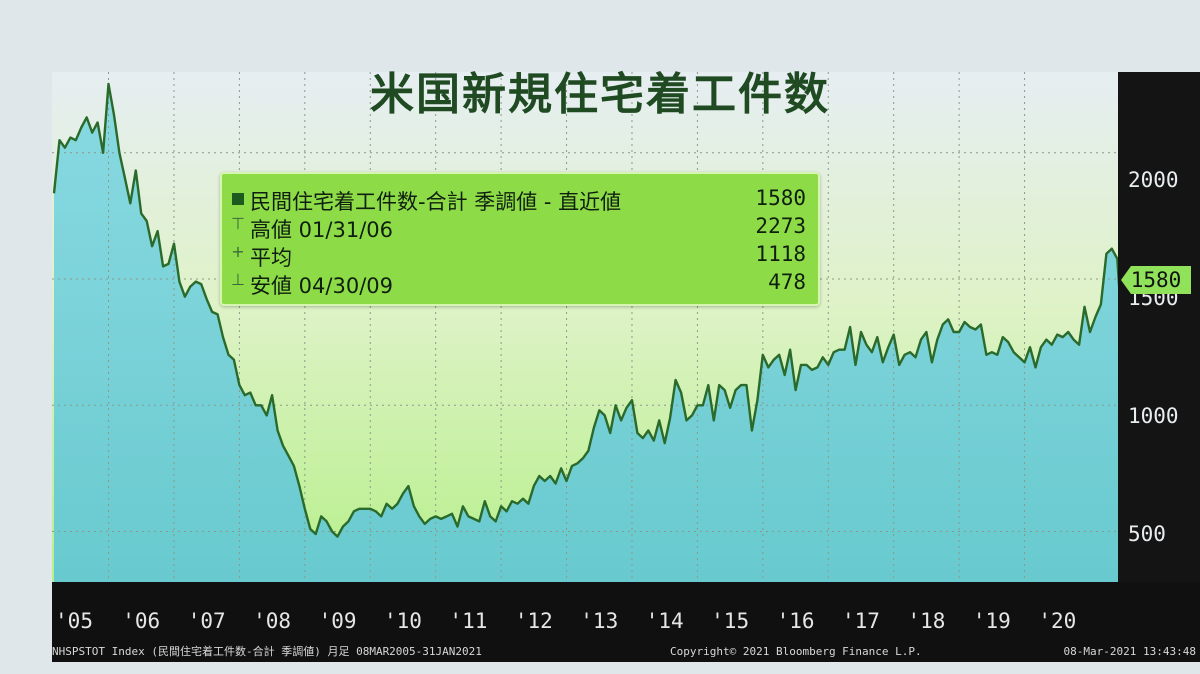 The image size is (1200, 674). What do you see at coordinates (206, 621) in the screenshot?
I see `x-tick-label: '07` at bounding box center [206, 621].